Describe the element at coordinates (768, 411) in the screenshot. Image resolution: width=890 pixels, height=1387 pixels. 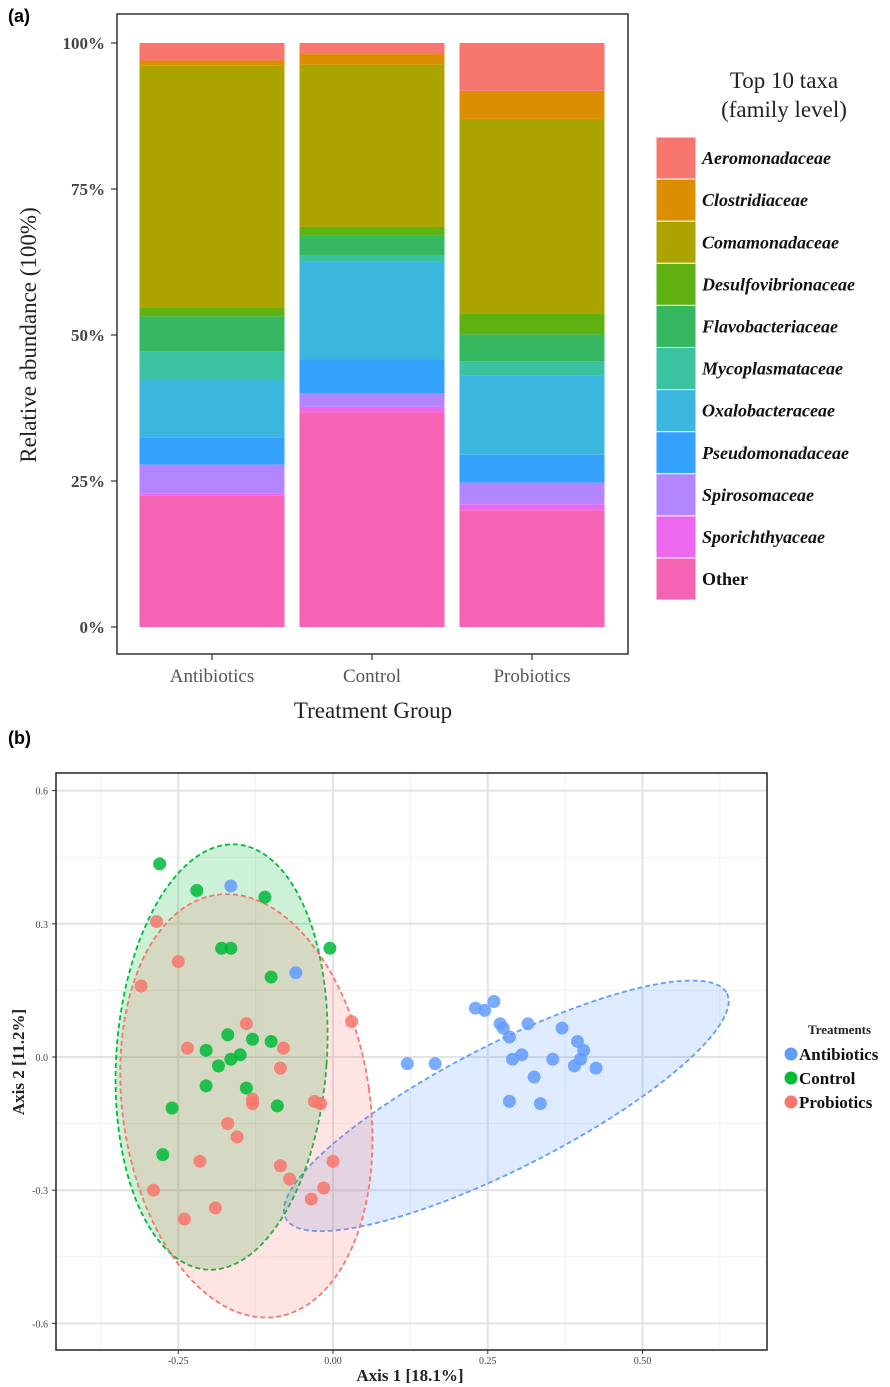
I see `legend-label-oxalobacteraceae: Oxalobacteraceae` at that location.